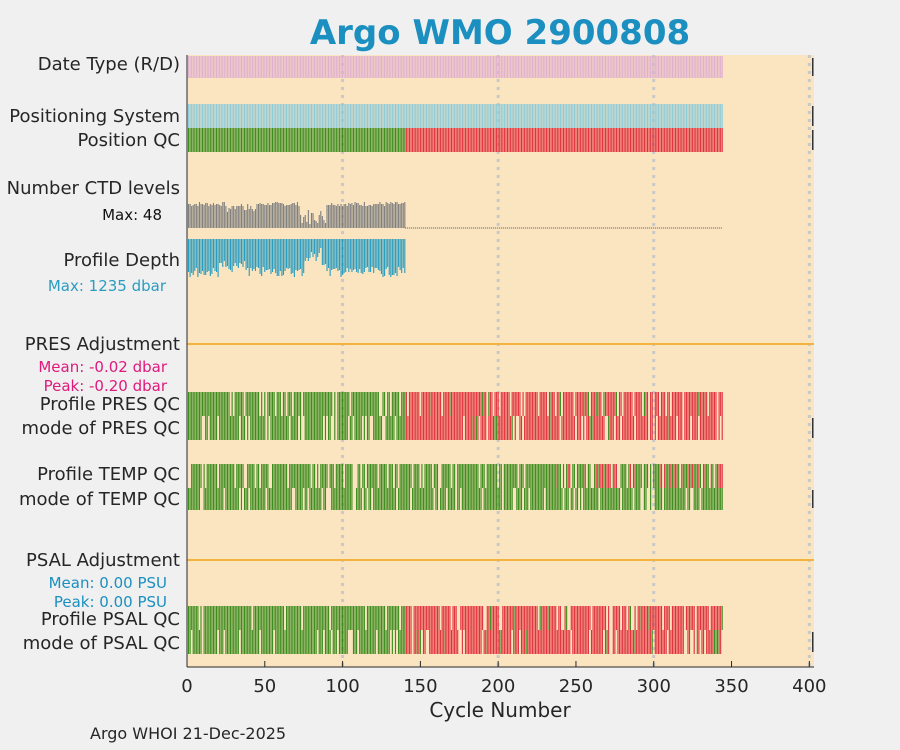 The width and height of the screenshot is (900, 750). I want to click on row-label-position-qc: Position QC, so click(128, 140).